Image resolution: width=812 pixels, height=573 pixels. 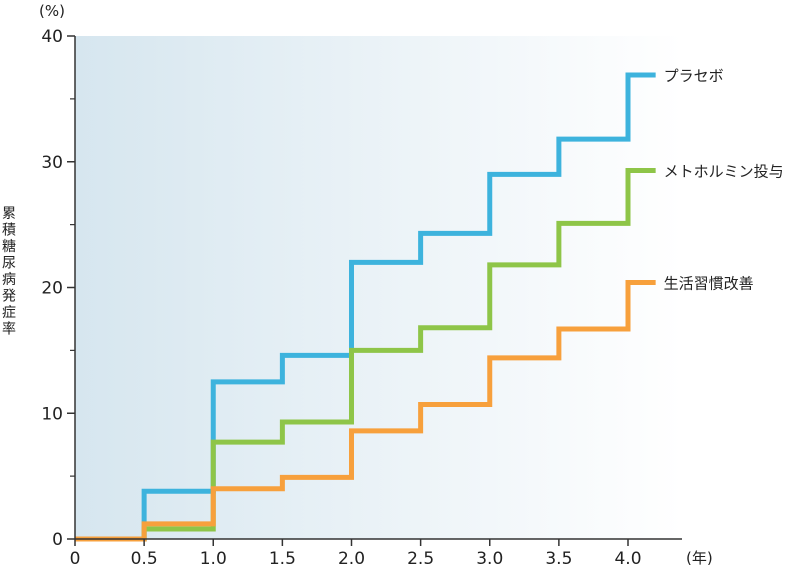 What do you see at coordinates (627, 559) in the screenshot?
I see `x-tick-label: 4.0` at bounding box center [627, 559].